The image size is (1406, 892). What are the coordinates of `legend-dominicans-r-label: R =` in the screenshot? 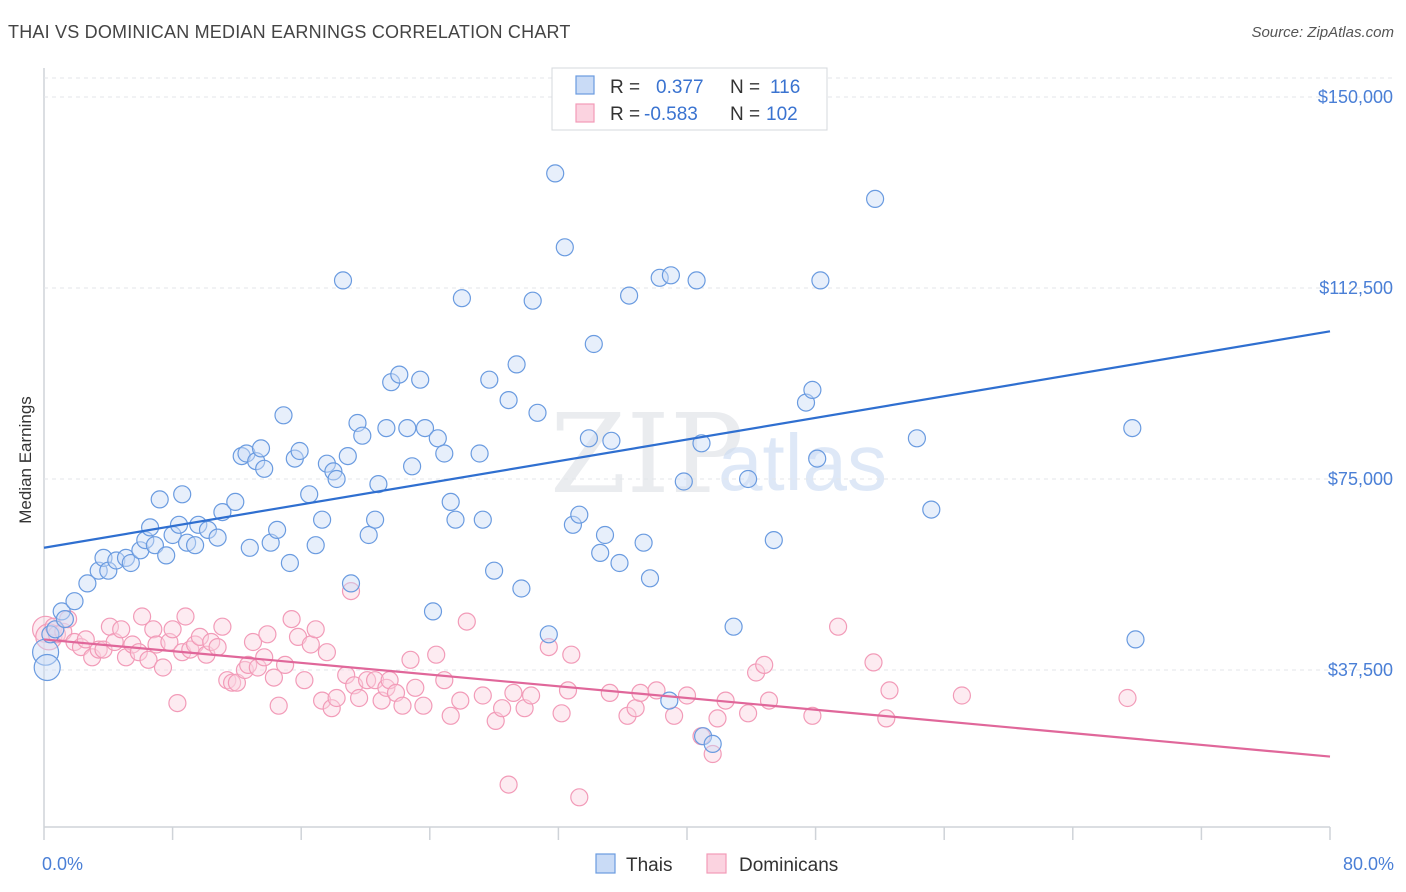 It's located at (625, 114).